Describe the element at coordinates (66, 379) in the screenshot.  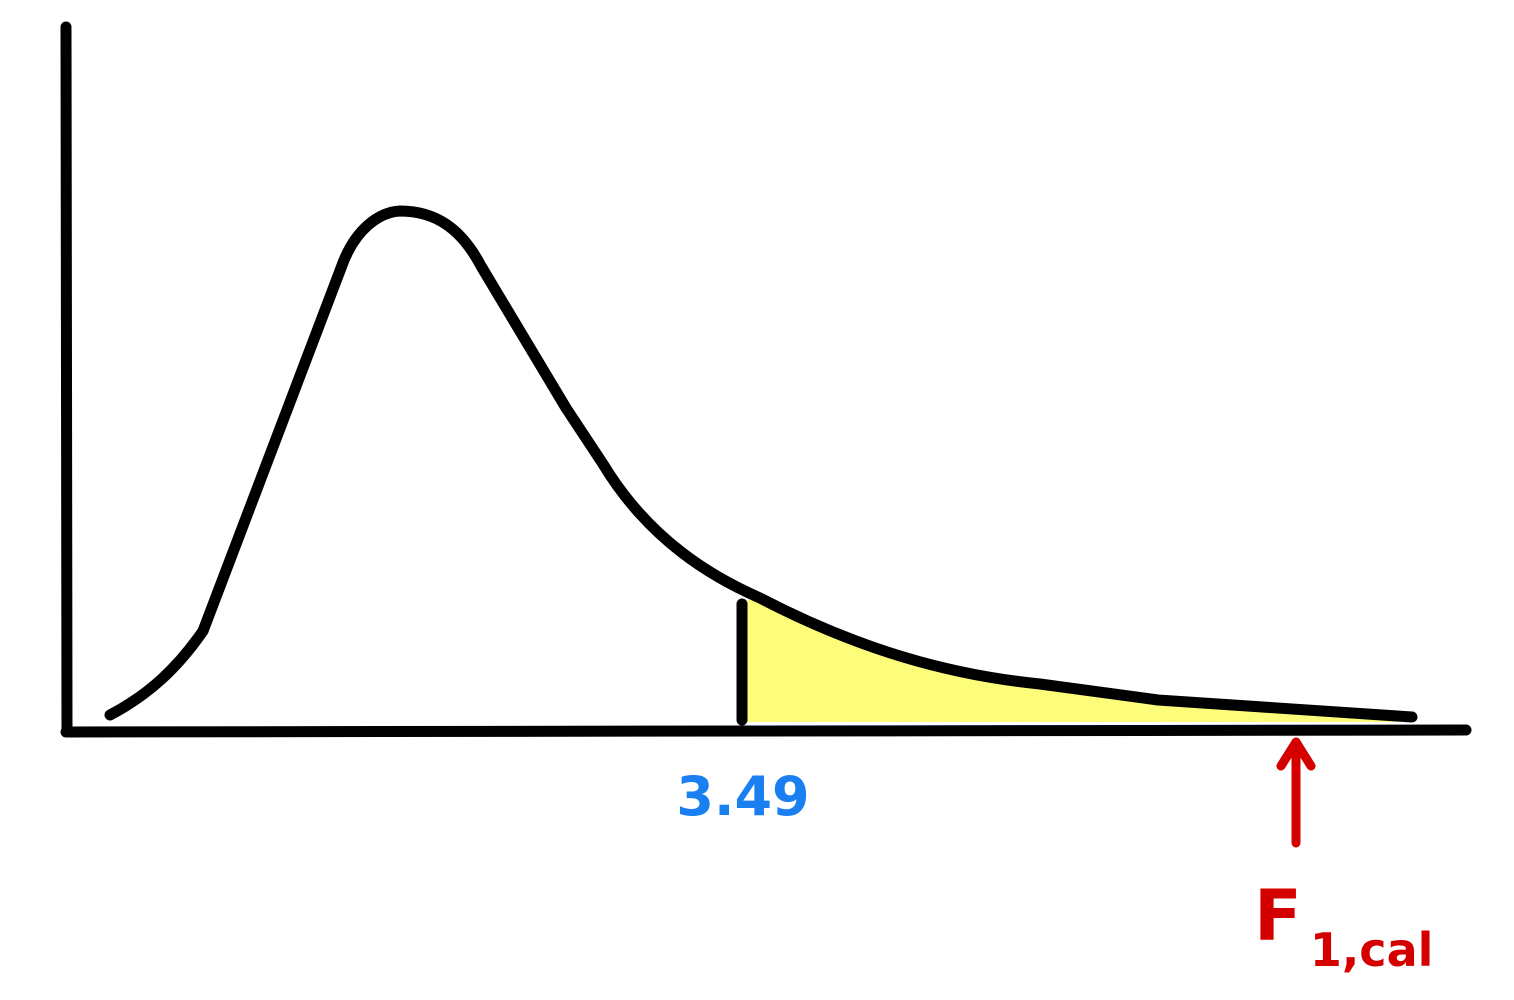
I see `y-axis` at that location.